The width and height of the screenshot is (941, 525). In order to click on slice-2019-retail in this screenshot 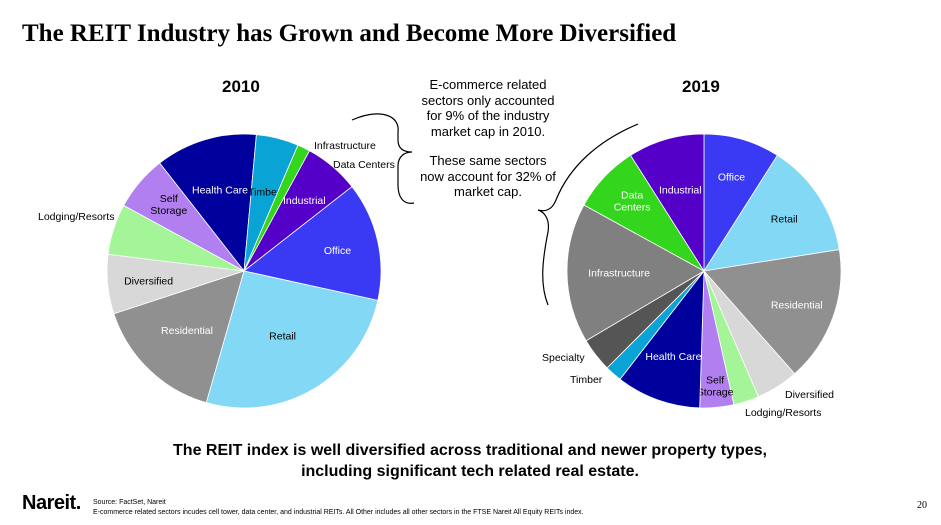, I will do `click(771, 213)`.